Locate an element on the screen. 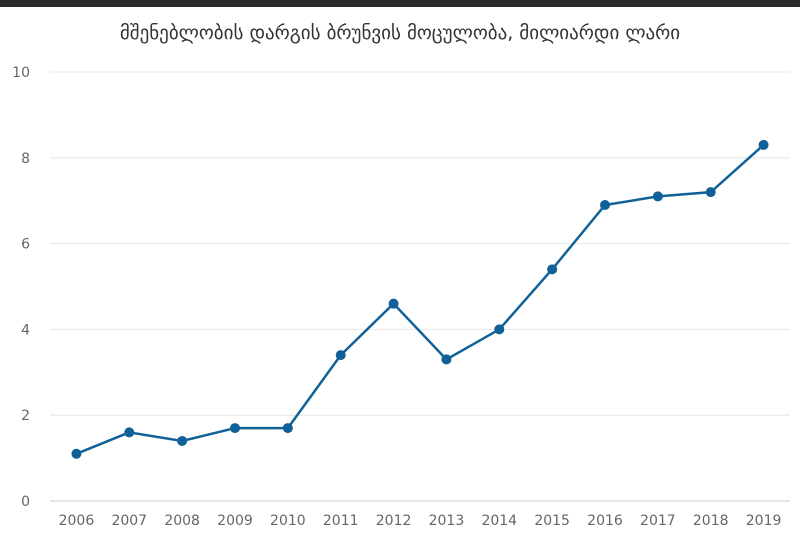 The width and height of the screenshot is (800, 543). y-tick-label: 6 is located at coordinates (25, 245).